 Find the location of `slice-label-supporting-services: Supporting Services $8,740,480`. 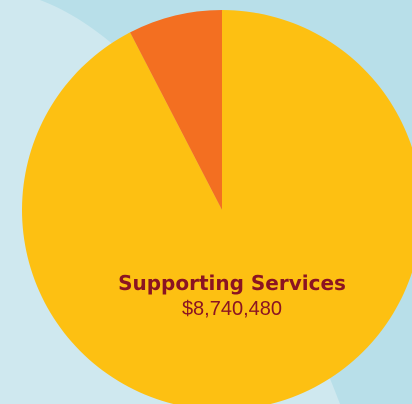

slice-label-supporting-services: Supporting Services $8,740,480 is located at coordinates (232, 296).